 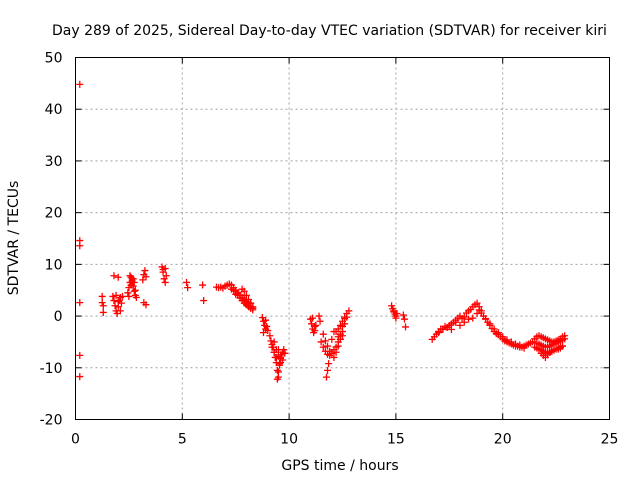 What do you see at coordinates (58, 317) in the screenshot?
I see `y-tick-label: 0` at bounding box center [58, 317].